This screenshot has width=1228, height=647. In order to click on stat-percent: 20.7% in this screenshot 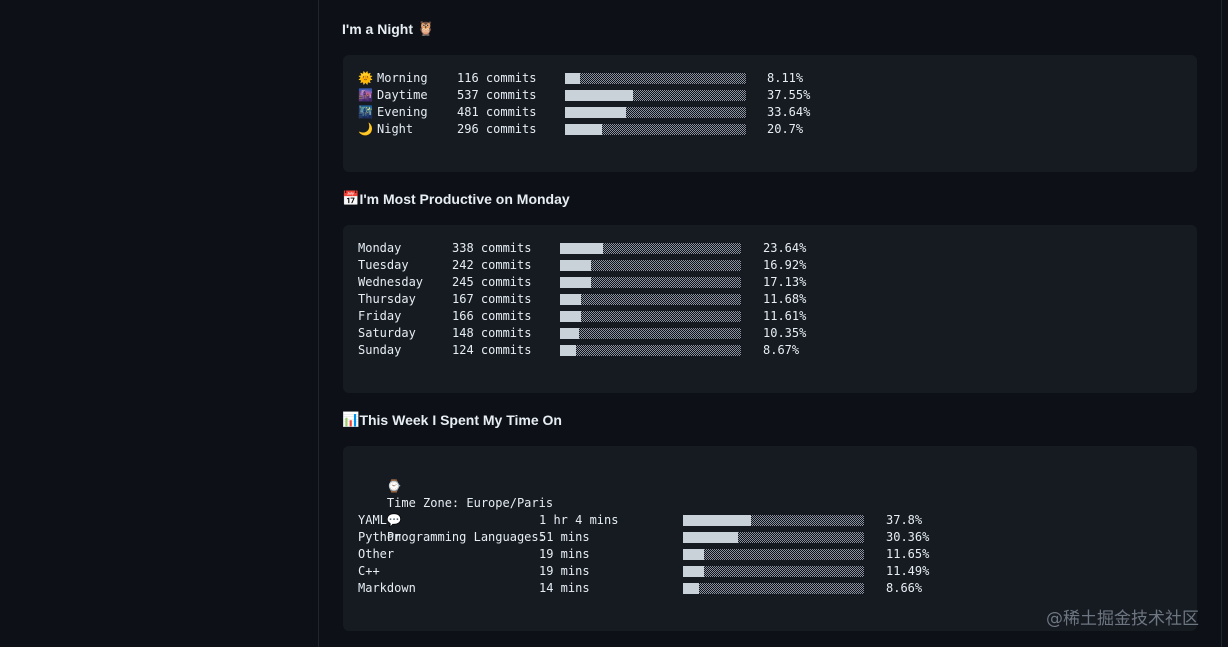, I will do `click(785, 129)`.